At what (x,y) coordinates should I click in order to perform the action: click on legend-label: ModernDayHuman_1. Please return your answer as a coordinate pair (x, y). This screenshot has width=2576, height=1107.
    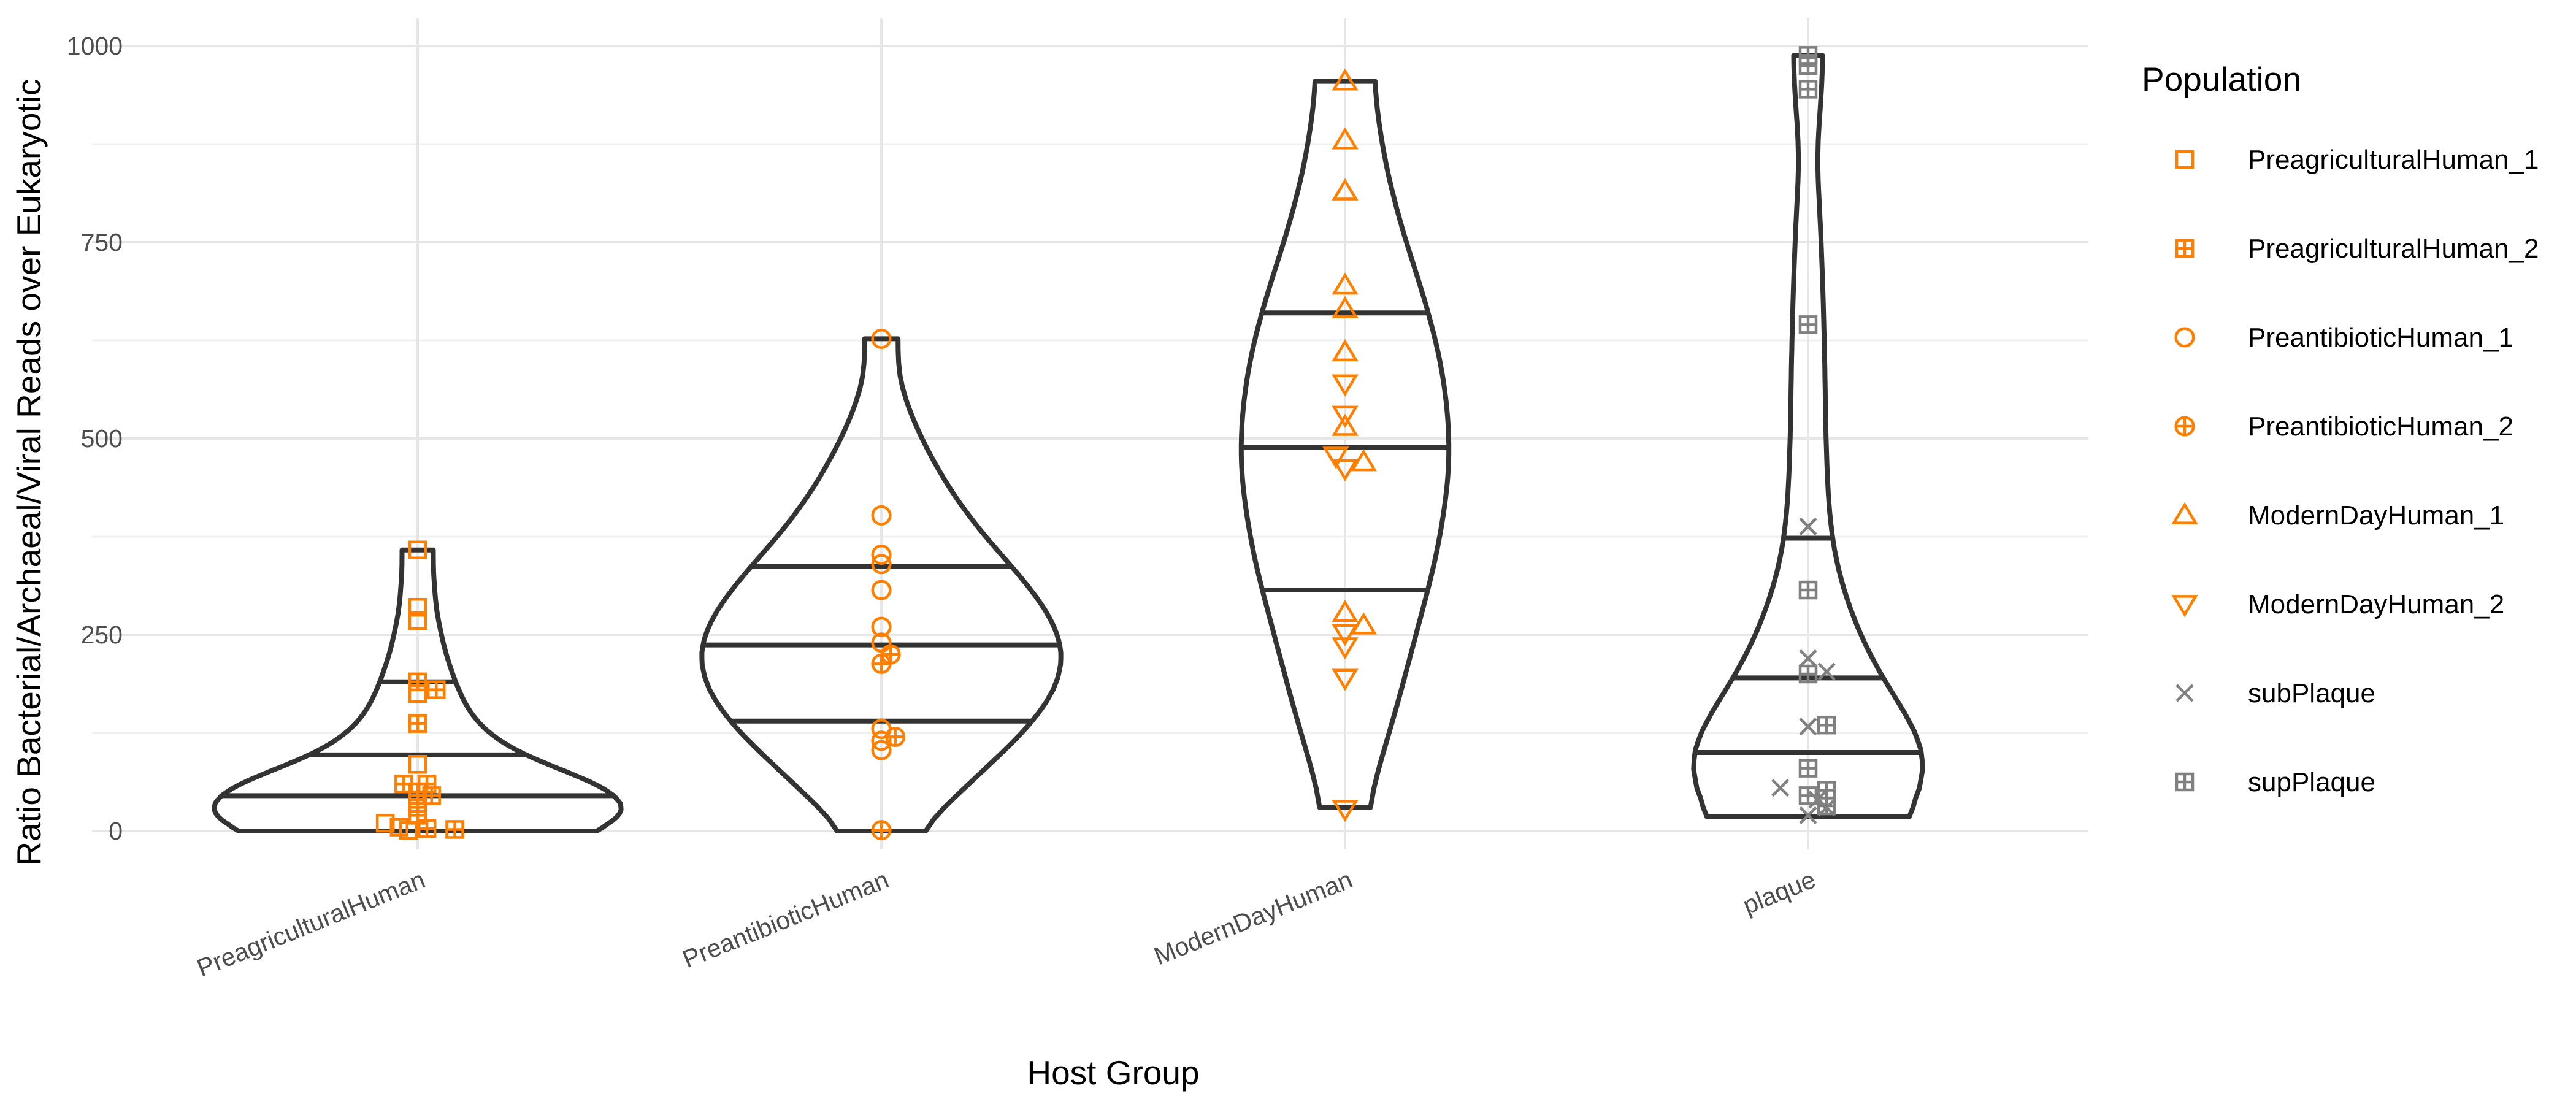
    Looking at the image, I should click on (2376, 515).